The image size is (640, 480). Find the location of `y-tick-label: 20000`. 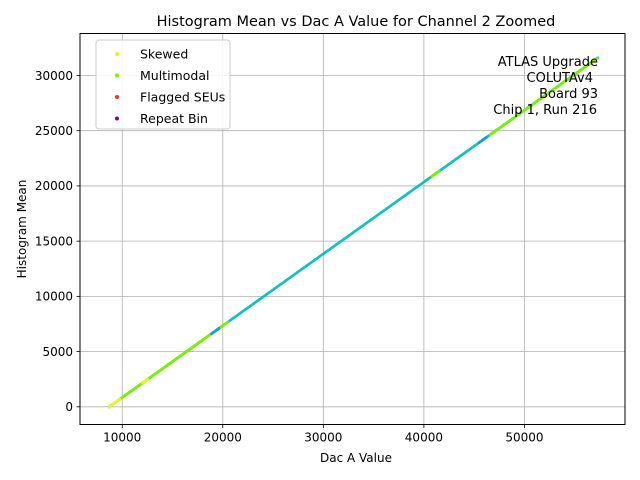

y-tick-label: 20000 is located at coordinates (54, 186).